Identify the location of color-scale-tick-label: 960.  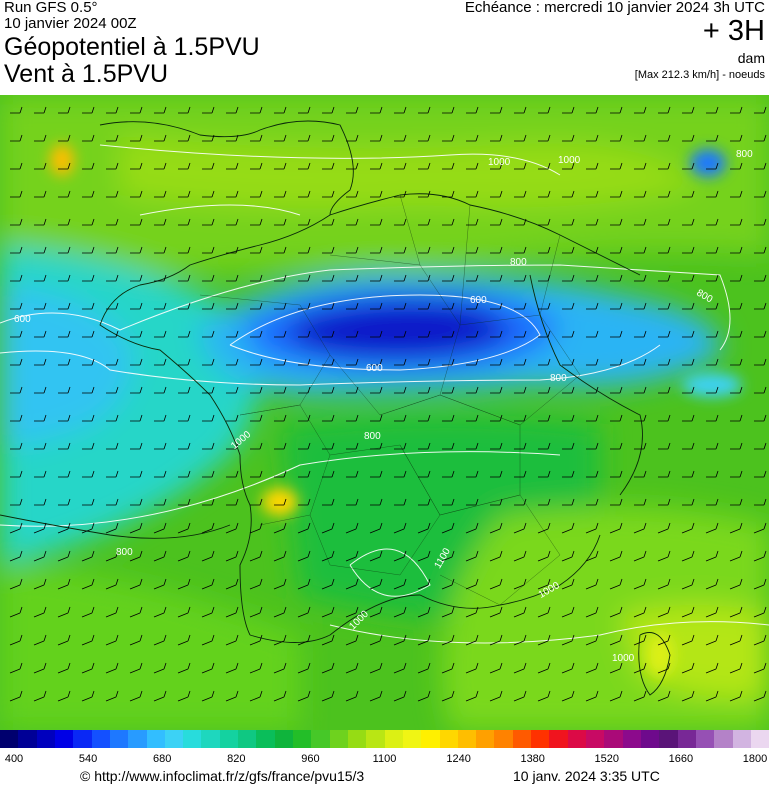
(310, 759).